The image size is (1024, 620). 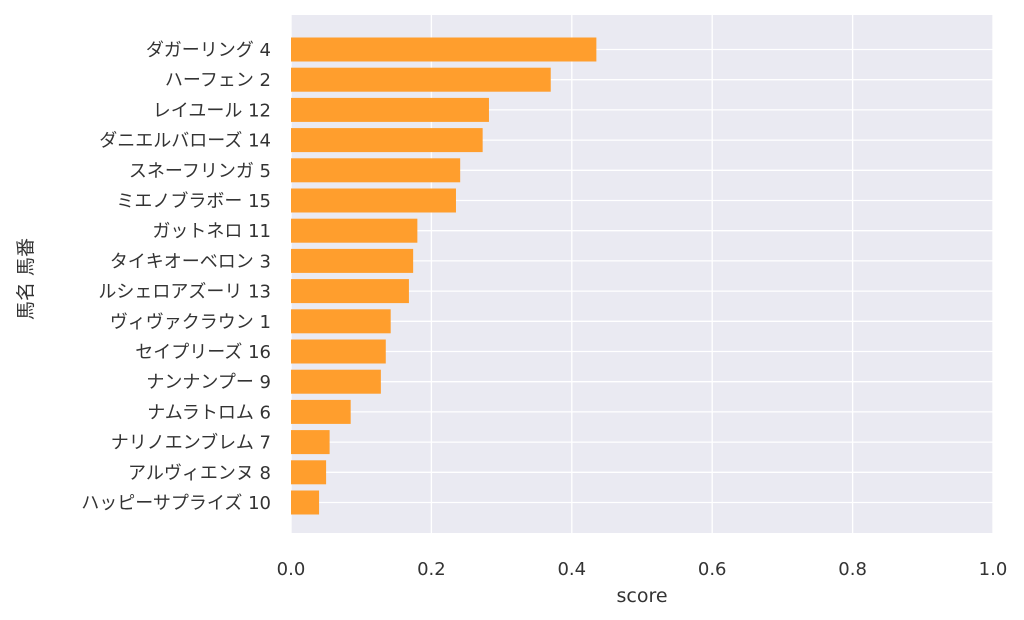 I want to click on y-axis-label: 馬名 馬番, so click(x=26, y=279).